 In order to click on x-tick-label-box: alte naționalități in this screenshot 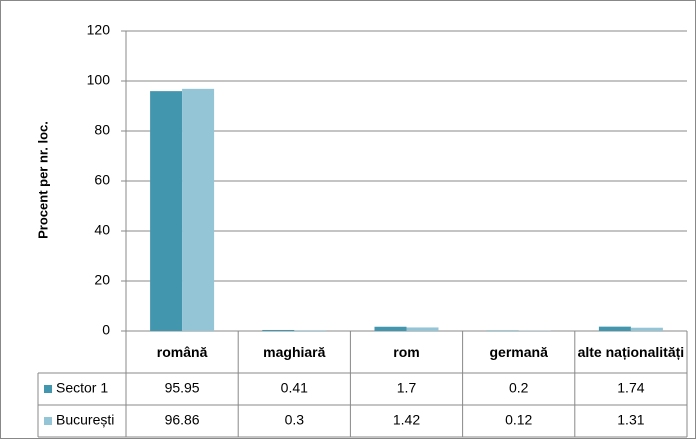, I will do `click(631, 352)`.